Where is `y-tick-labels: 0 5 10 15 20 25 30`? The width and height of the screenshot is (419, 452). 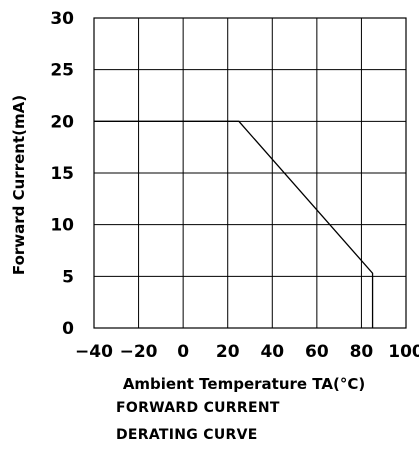 y-tick-labels: 0 5 10 15 20 25 30 is located at coordinates (62, 174).